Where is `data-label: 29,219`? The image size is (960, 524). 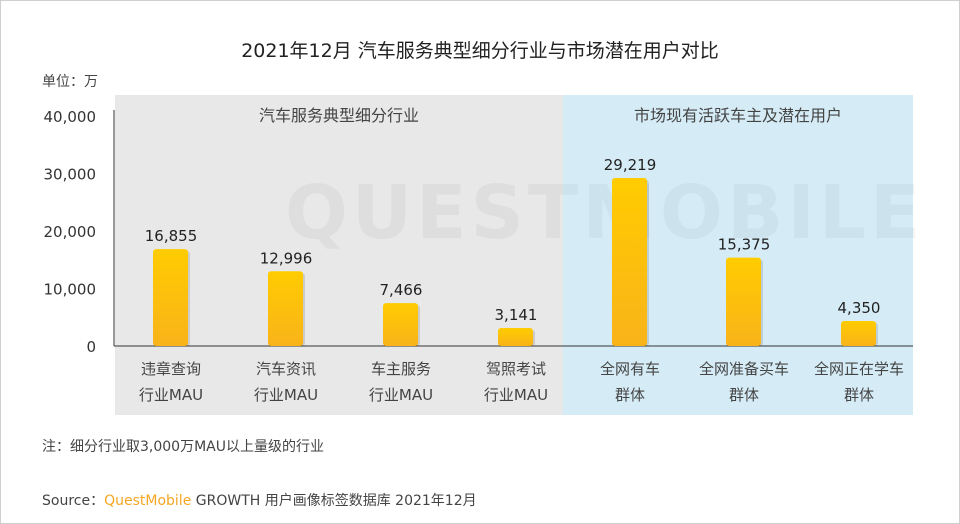
data-label: 29,219 is located at coordinates (630, 165).